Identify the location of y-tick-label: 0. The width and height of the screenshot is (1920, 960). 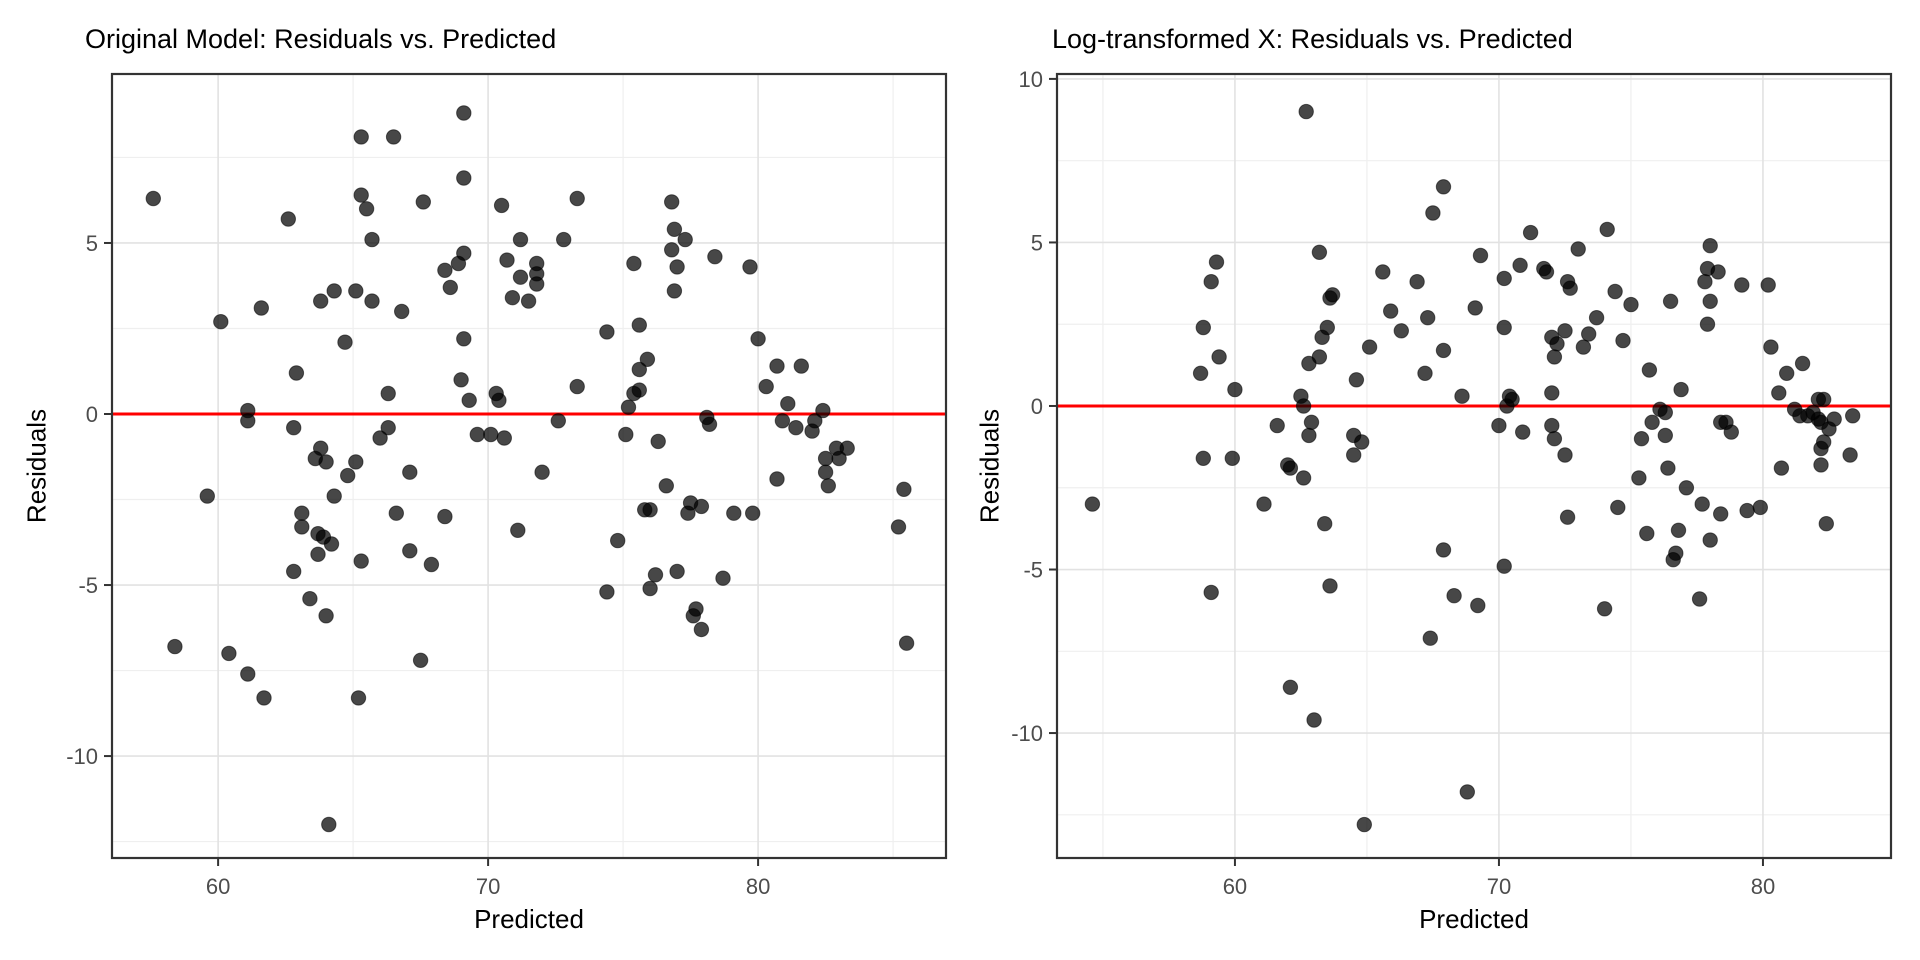
(92, 414).